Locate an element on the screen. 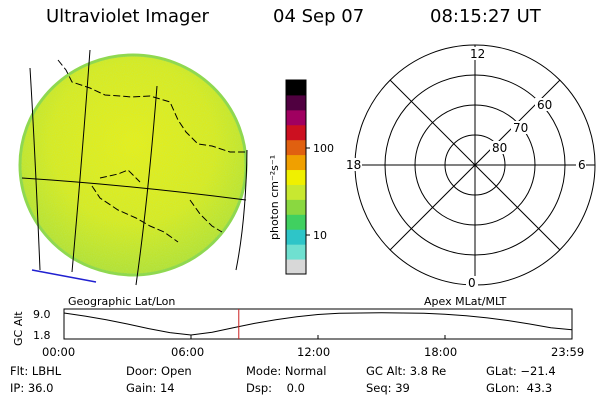 The image size is (600, 400). parallel-line is located at coordinates (134, 189).